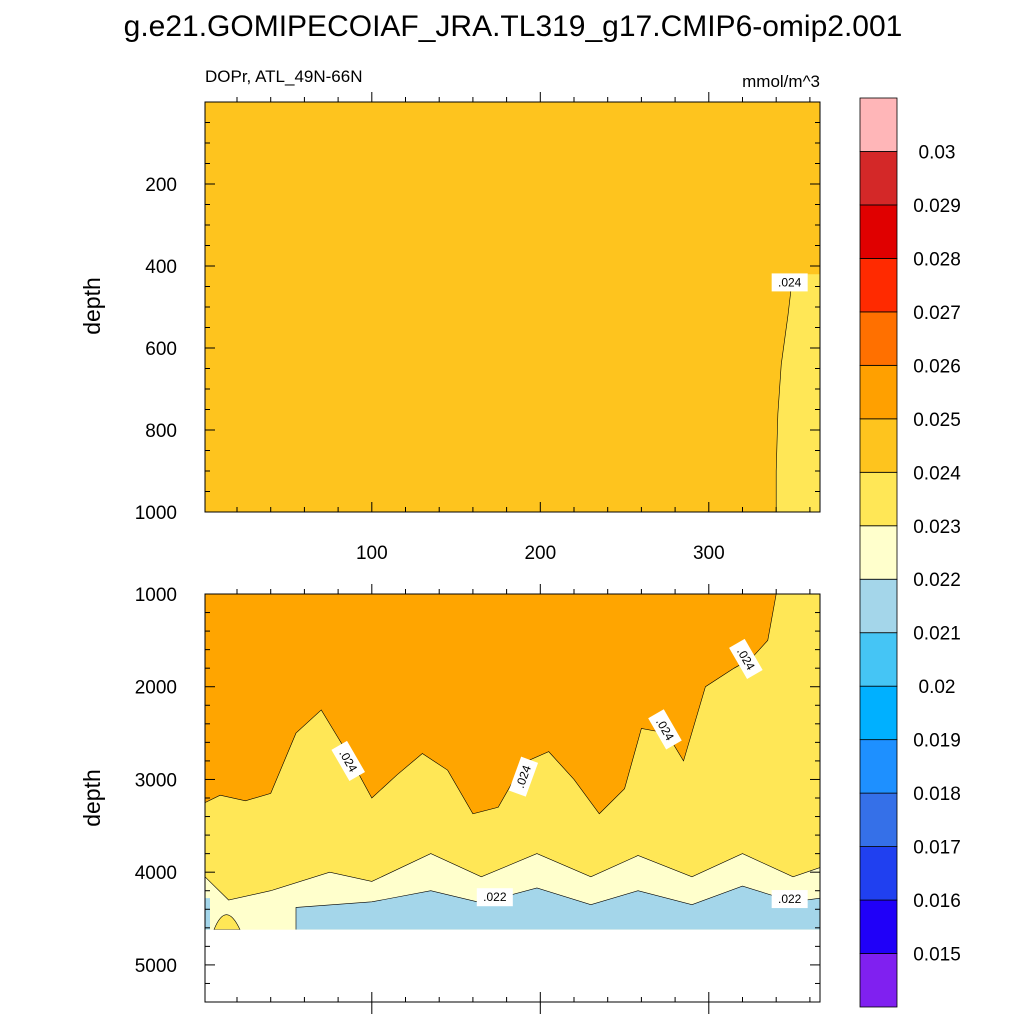 The height and width of the screenshot is (1024, 1024). I want to click on subtitle-right: mmol/m^3, so click(781, 81).